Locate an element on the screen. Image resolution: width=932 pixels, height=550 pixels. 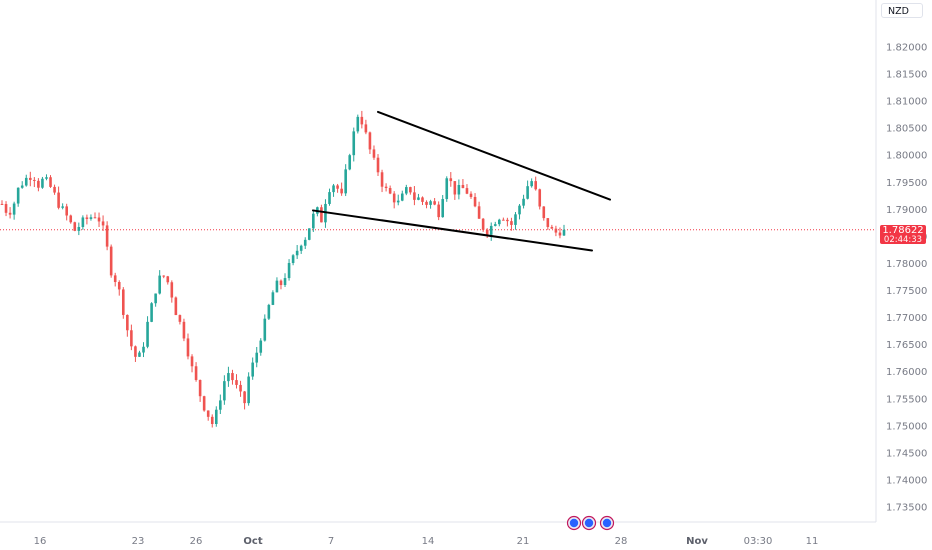
time-tick-label: 26 is located at coordinates (196, 541).